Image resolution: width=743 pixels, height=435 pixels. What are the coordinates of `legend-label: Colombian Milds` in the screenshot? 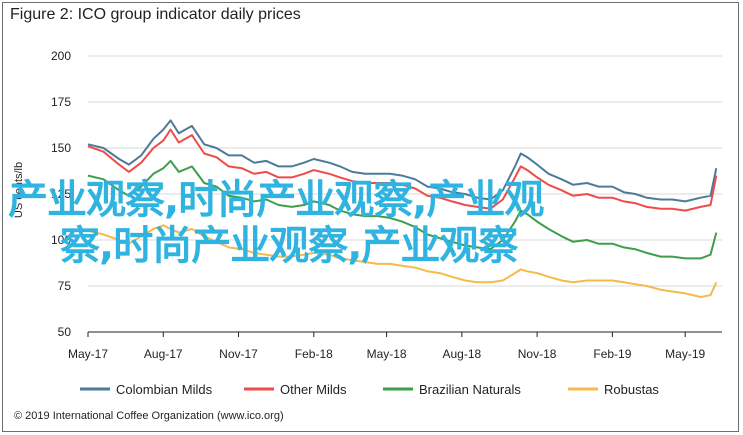 It's located at (164, 389).